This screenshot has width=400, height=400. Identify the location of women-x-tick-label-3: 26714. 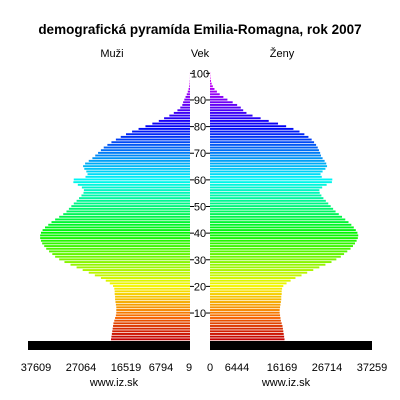
(327, 368).